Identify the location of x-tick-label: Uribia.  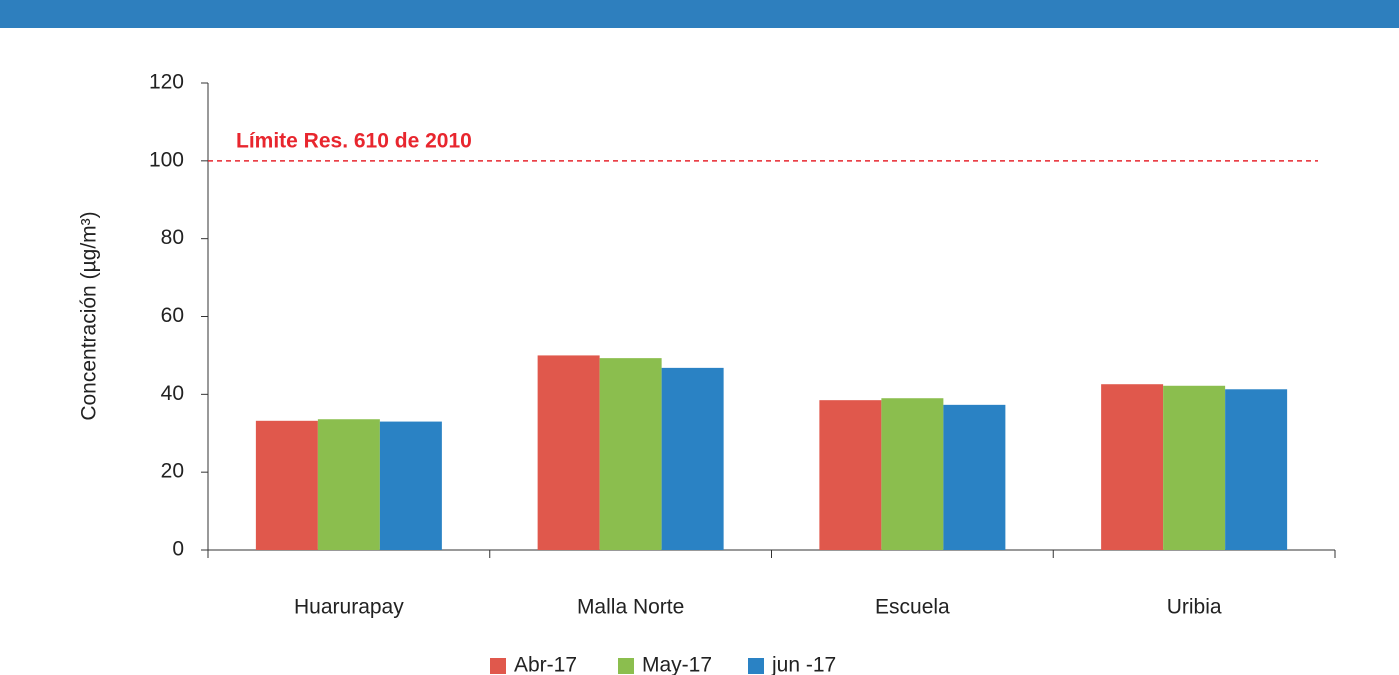
(1194, 607).